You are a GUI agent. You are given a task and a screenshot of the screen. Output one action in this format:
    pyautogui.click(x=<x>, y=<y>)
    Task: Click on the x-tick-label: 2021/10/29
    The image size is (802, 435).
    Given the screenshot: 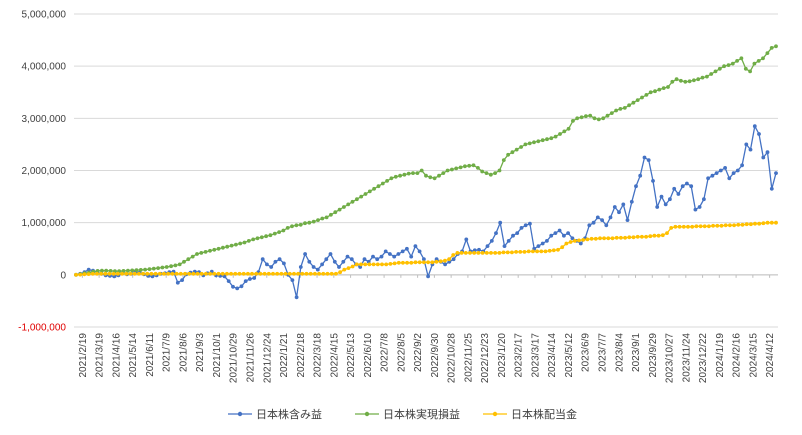 What is the action you would take?
    pyautogui.click(x=234, y=358)
    